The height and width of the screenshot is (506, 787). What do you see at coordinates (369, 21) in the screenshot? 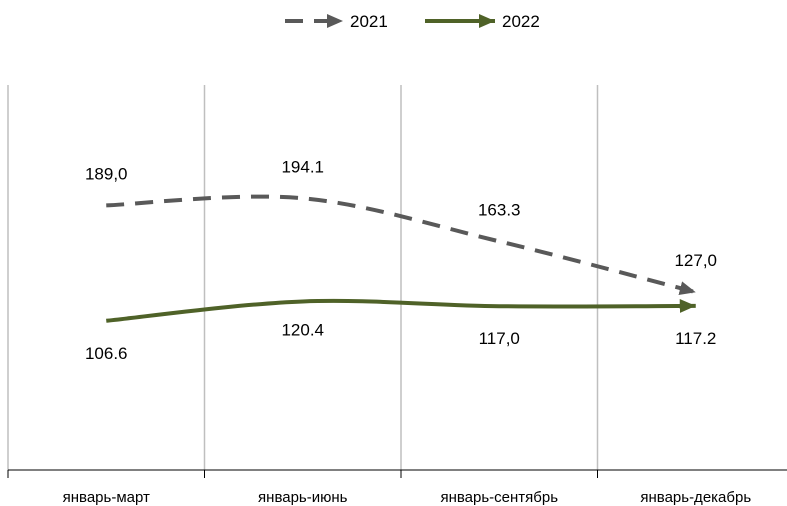
I see `legend-label: 2021` at bounding box center [369, 21].